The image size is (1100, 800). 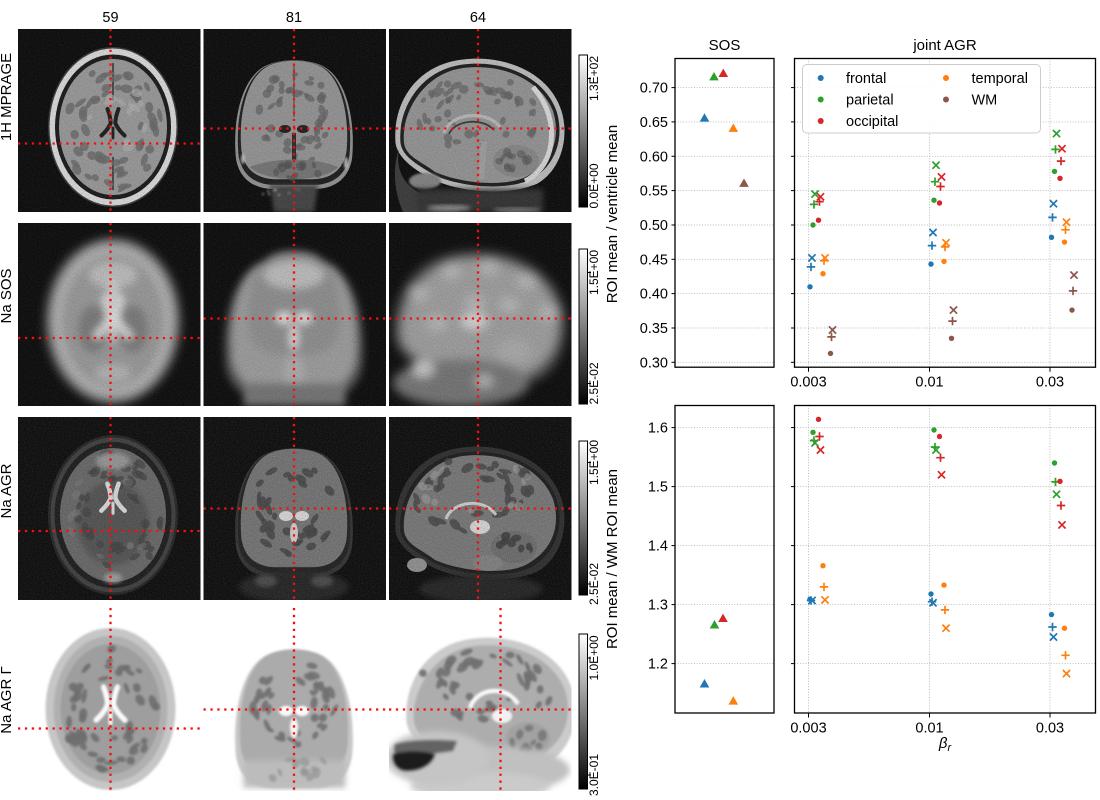 I want to click on svg-text: 1.3, so click(x=658, y=606).